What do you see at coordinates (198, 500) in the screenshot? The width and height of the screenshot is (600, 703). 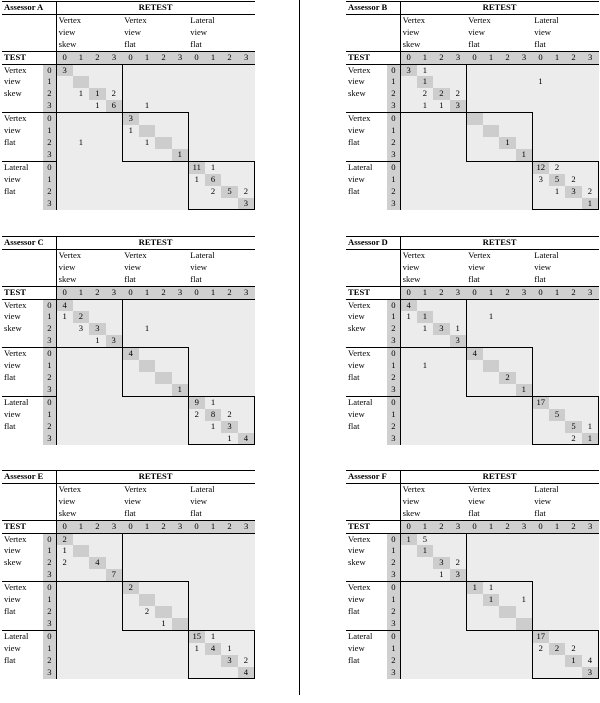 I see `column-group-label: view` at bounding box center [198, 500].